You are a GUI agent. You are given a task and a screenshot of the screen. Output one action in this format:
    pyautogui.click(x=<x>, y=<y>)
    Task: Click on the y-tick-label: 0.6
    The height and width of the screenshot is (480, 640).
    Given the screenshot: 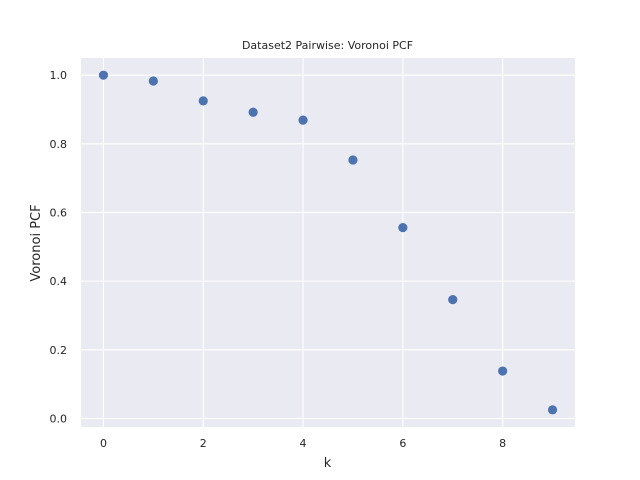 What is the action you would take?
    pyautogui.click(x=59, y=212)
    